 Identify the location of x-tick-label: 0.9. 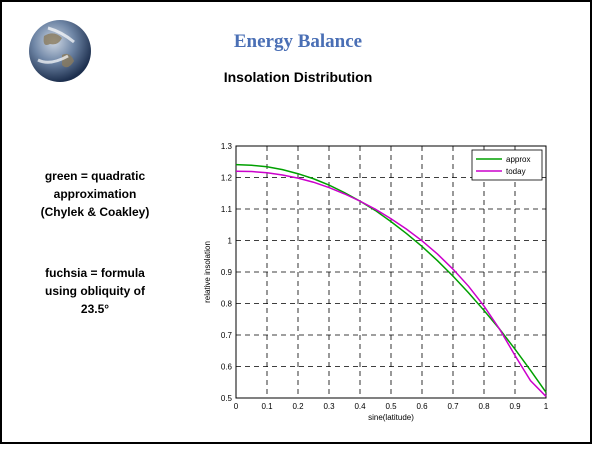
(515, 406).